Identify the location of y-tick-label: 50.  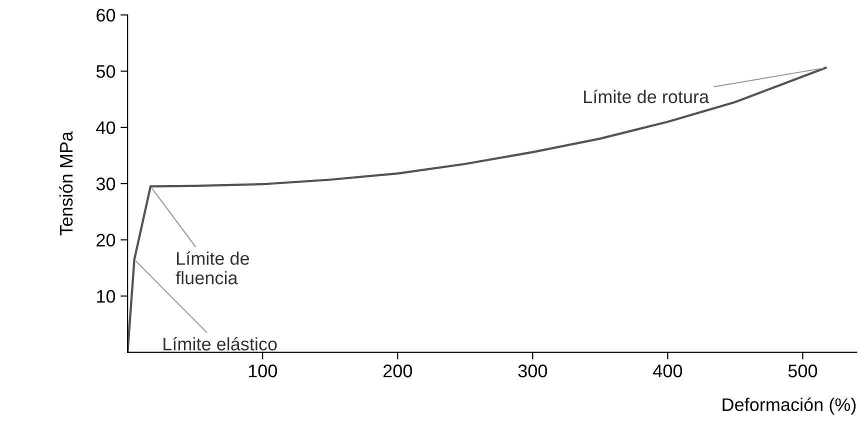
(106, 71).